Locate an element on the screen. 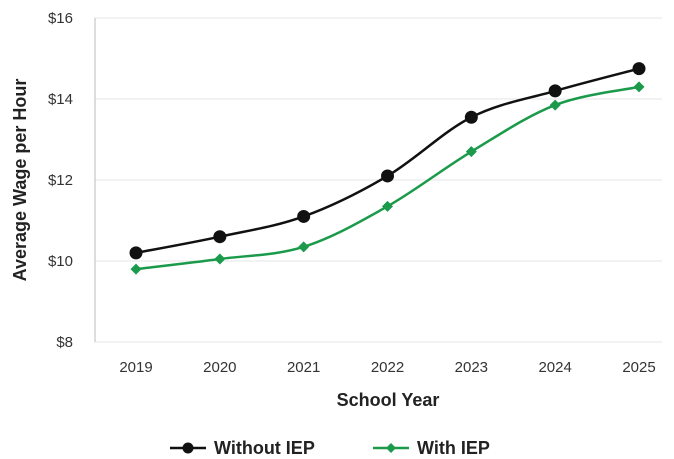 This screenshot has width=674, height=459. x-tick-label: 2022 is located at coordinates (387, 367).